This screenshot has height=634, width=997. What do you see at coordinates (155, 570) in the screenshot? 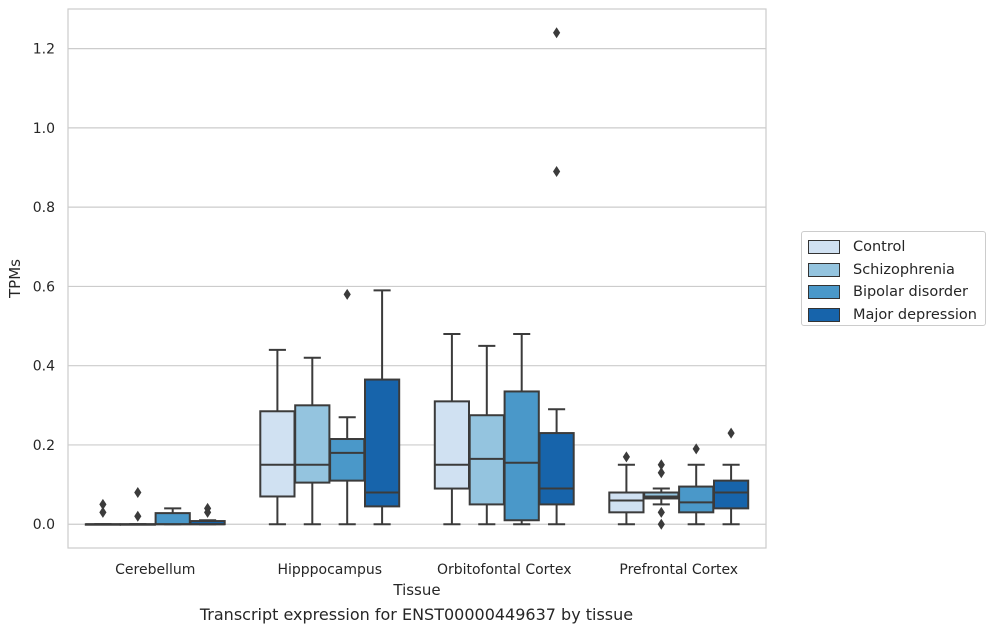
I see `x-tick-label: Cerebellum` at bounding box center [155, 570].